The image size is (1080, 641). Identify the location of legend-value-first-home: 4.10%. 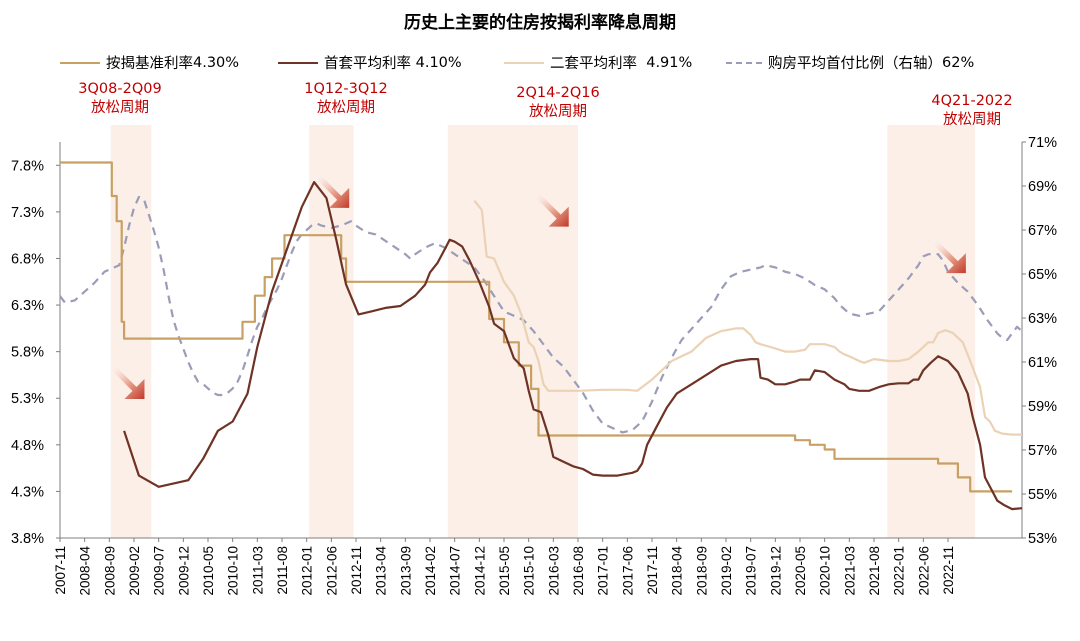
(436, 62).